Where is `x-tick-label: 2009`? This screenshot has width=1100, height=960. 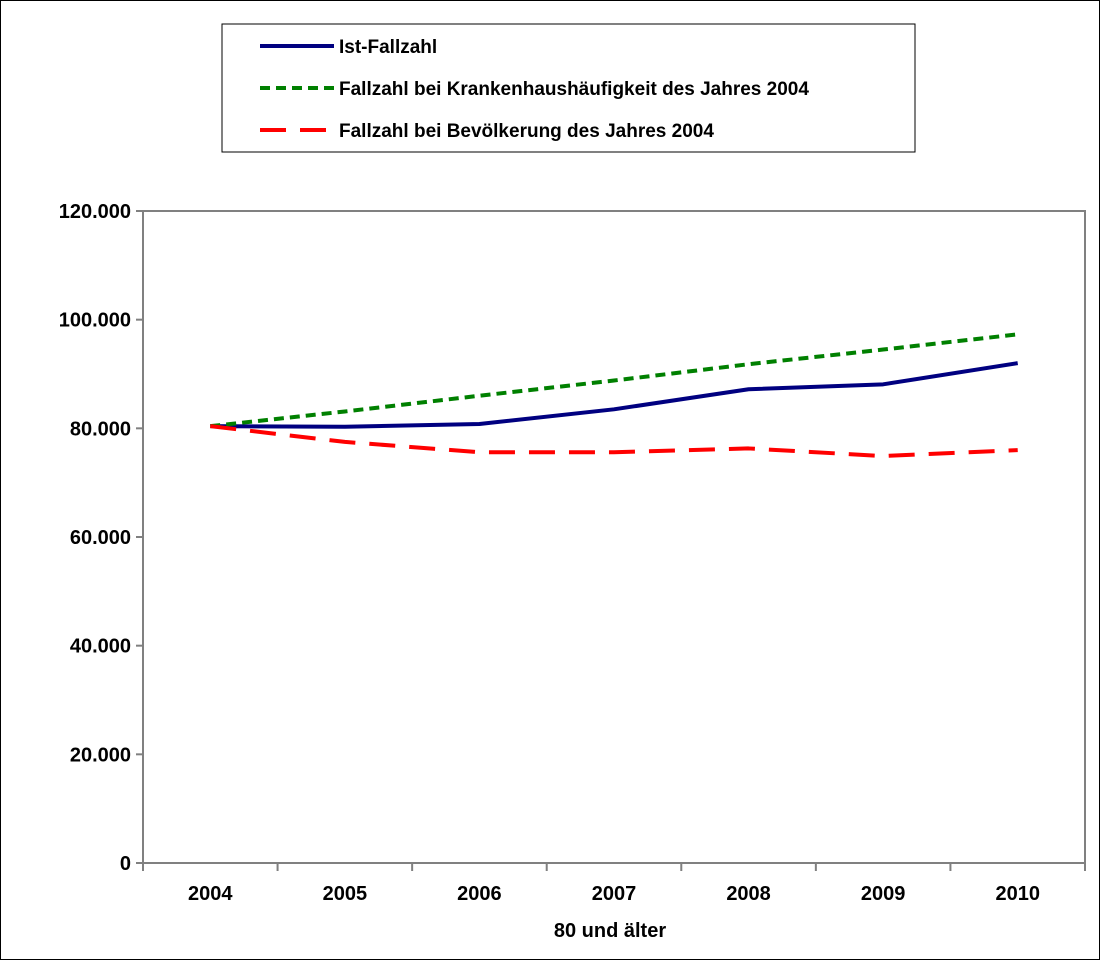 x-tick-label: 2009 is located at coordinates (883, 894).